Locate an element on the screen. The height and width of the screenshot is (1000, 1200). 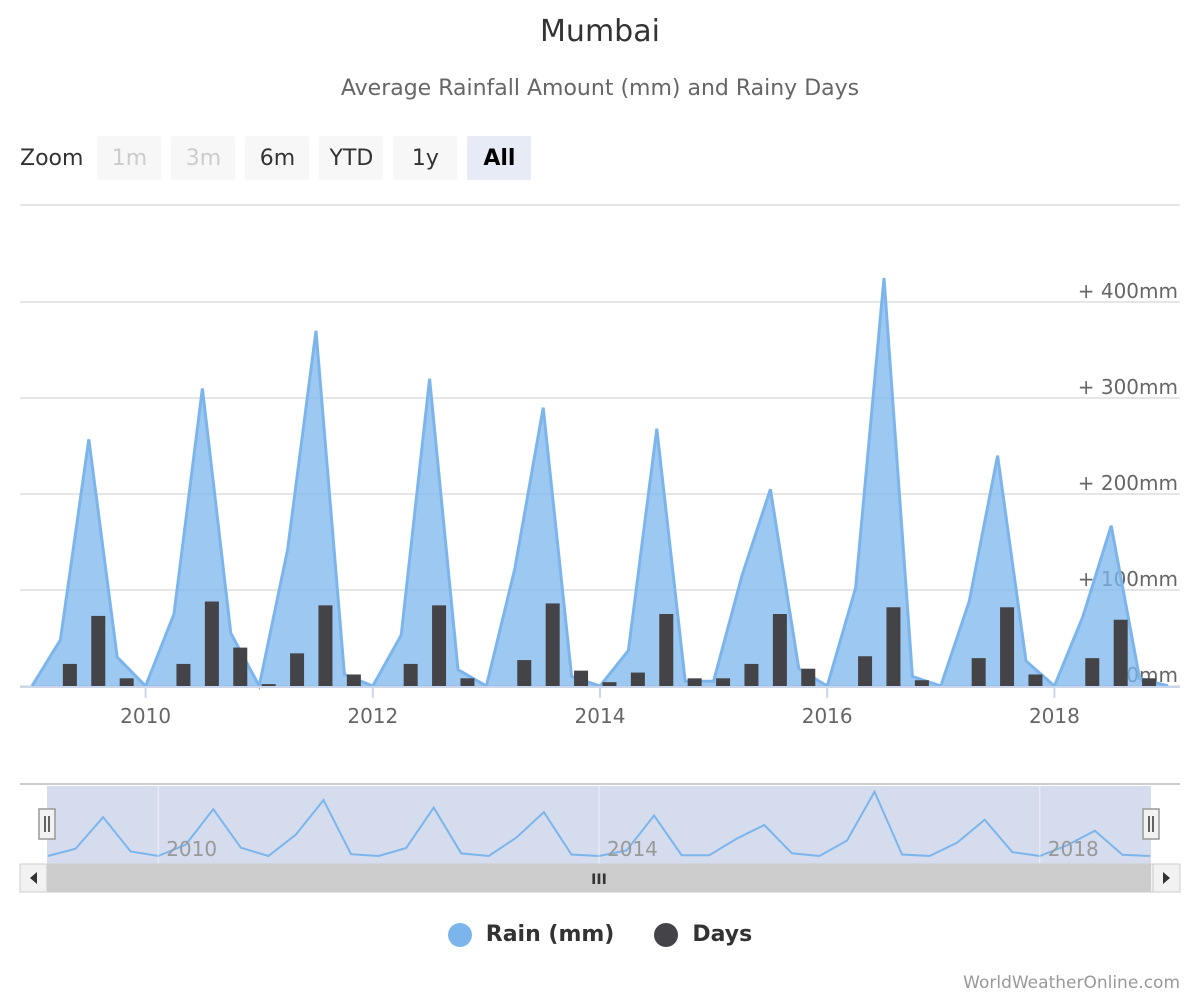
scrollbar-thumb is located at coordinates (599, 878).